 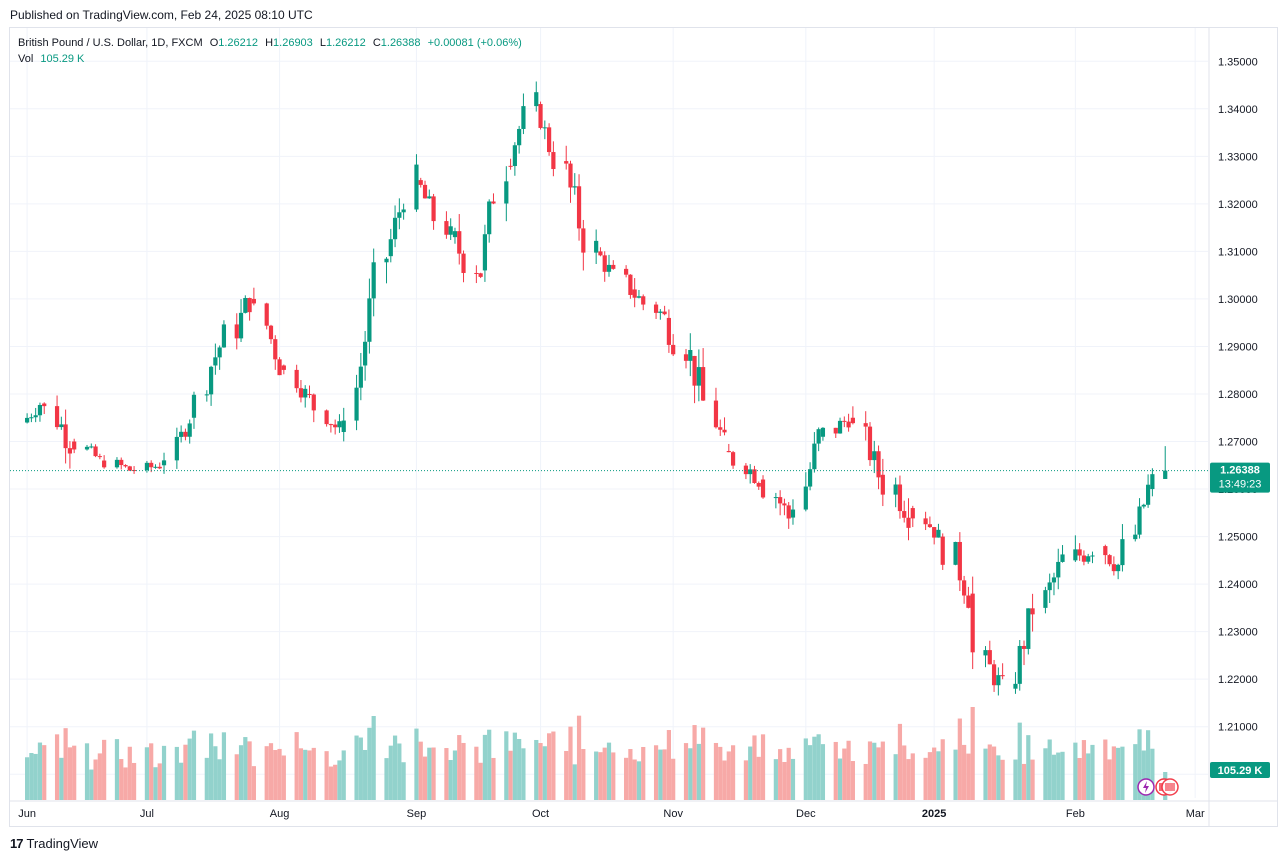 What do you see at coordinates (110, 43) in the screenshot?
I see `symbol-name: British Pound / U.S. Dollar, 1D, FXCM` at bounding box center [110, 43].